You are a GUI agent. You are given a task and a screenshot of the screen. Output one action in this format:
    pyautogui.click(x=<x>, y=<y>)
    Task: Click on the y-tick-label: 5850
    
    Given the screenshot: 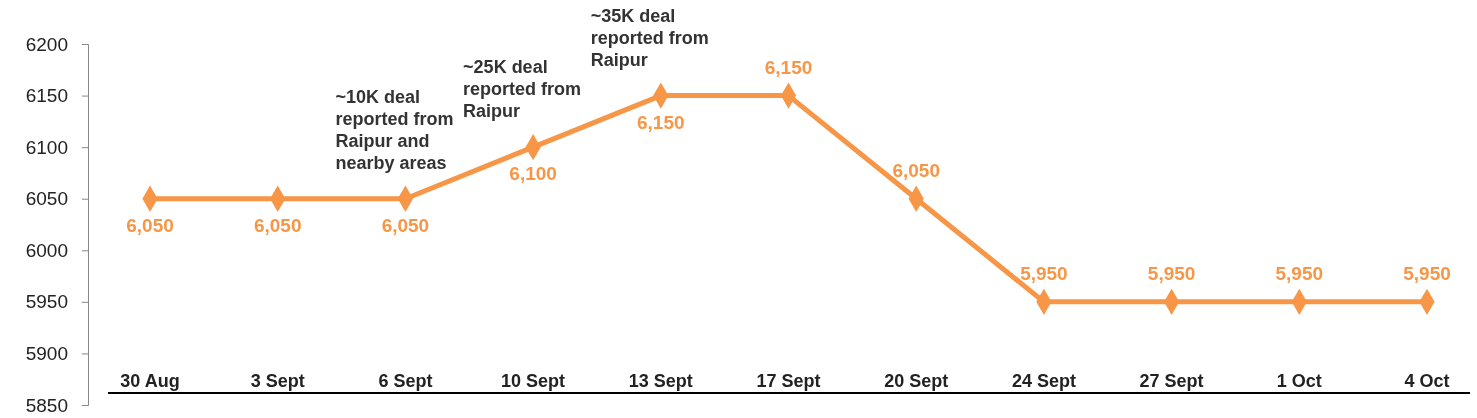 What is the action you would take?
    pyautogui.click(x=46, y=405)
    